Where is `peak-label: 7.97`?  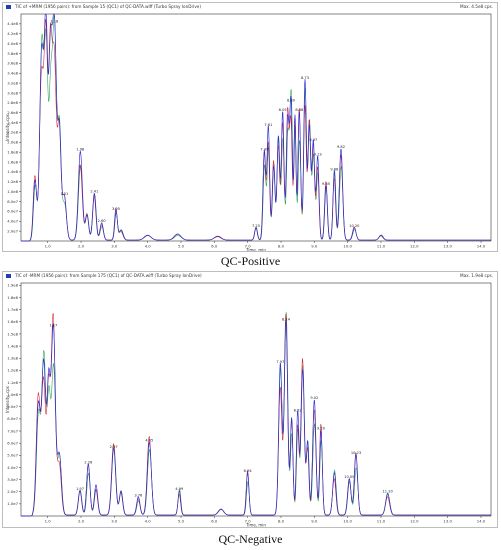 peak-label: 7.97 is located at coordinates (280, 362).